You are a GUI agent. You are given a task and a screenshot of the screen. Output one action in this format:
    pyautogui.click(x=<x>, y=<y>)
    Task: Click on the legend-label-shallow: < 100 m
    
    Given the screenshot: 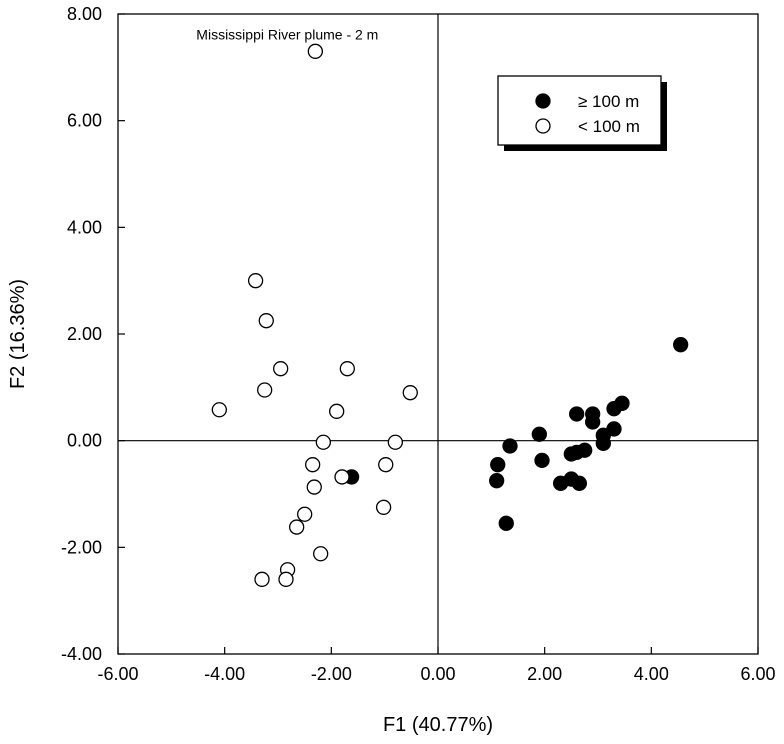 What is the action you would take?
    pyautogui.click(x=609, y=126)
    